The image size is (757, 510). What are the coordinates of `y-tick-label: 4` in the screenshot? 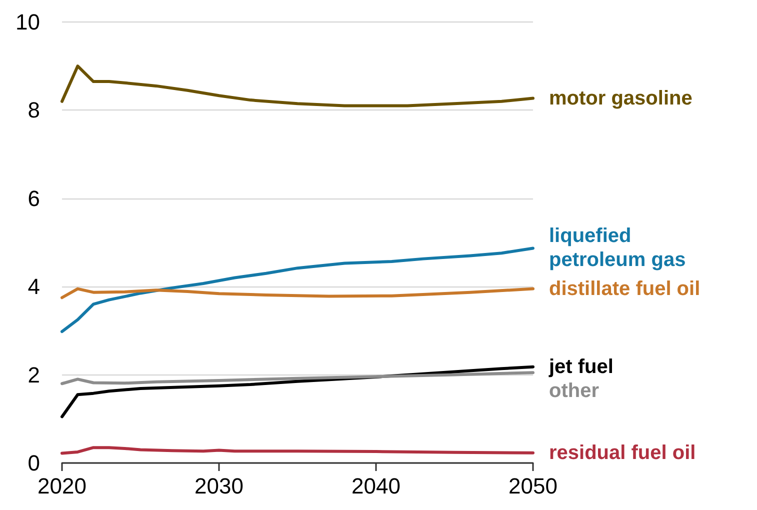 It's located at (34, 287).